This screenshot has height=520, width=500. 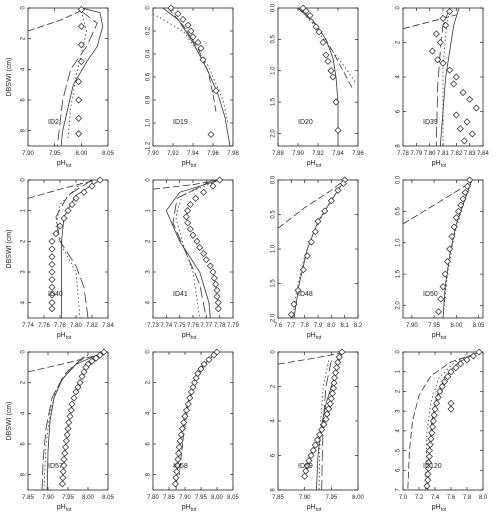 I want to click on y-tick-label: 0.4, so click(x=149, y=53).